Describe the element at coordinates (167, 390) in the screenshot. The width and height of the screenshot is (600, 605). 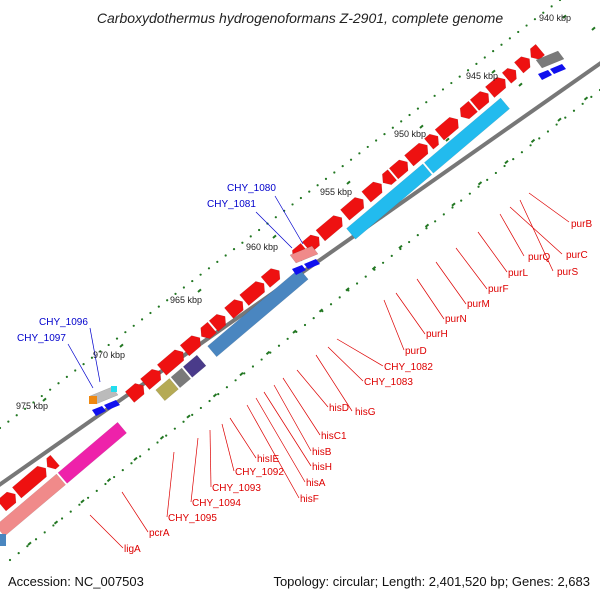
I see `gene-reverse-chy1095` at that location.